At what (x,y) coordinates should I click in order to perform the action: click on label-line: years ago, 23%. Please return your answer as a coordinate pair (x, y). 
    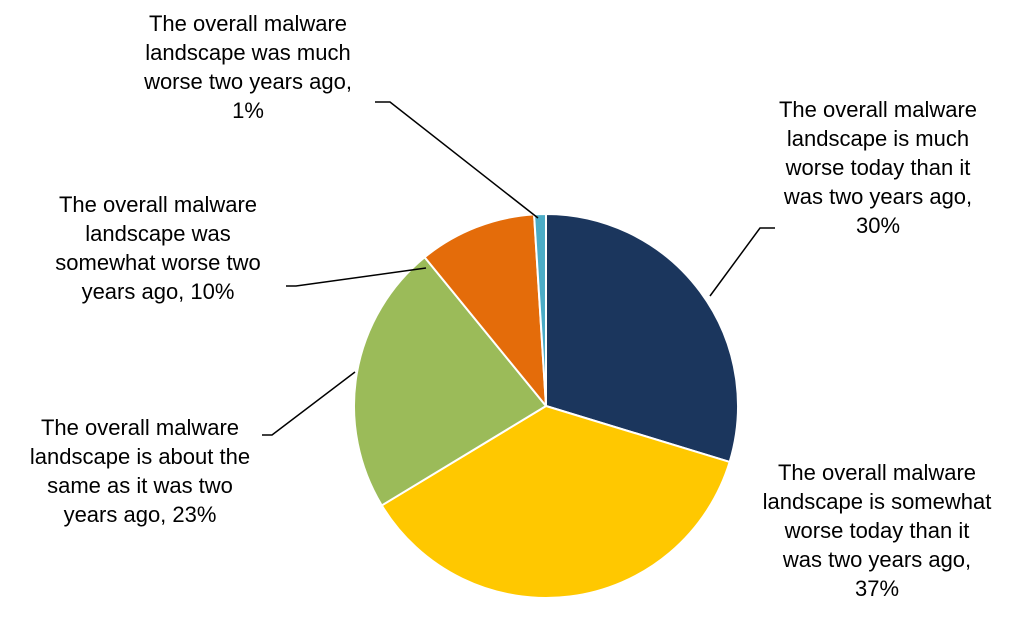
    Looking at the image, I should click on (140, 514).